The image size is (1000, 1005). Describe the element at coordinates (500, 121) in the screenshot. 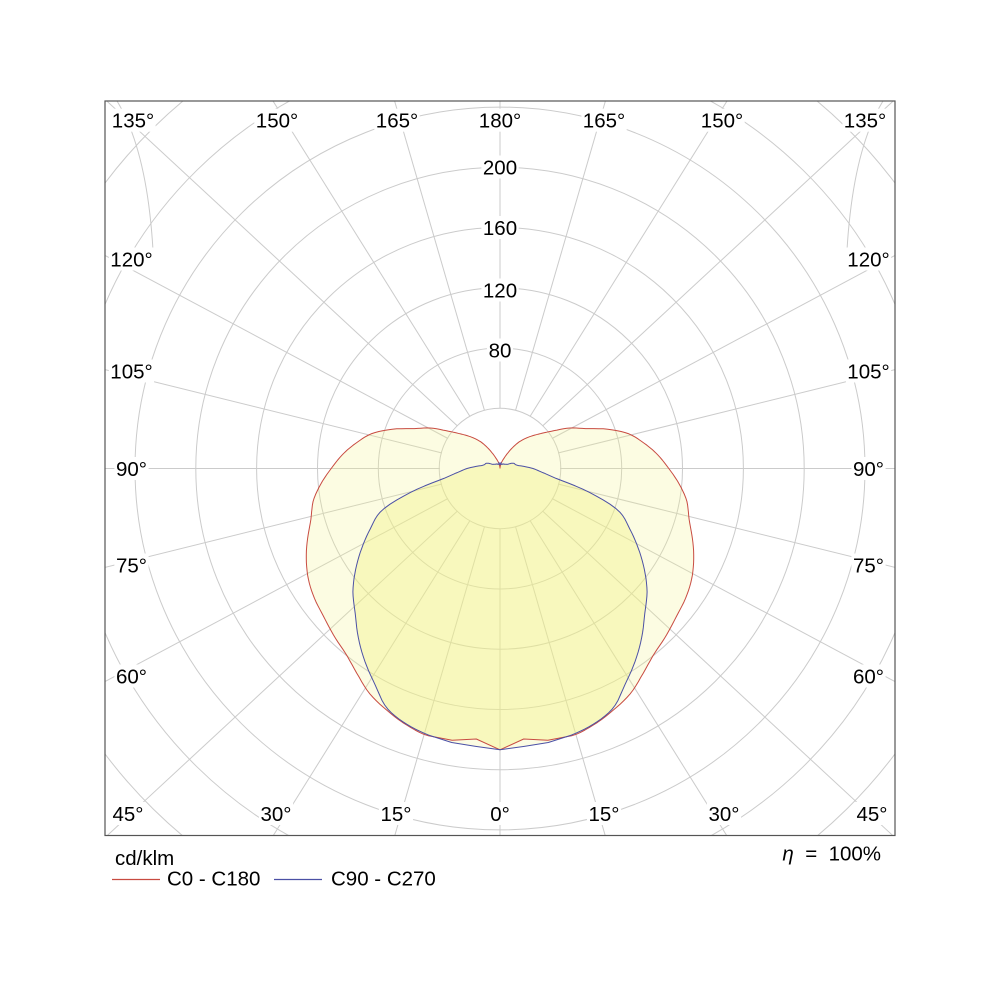

I see `svg-text: 180°` at that location.